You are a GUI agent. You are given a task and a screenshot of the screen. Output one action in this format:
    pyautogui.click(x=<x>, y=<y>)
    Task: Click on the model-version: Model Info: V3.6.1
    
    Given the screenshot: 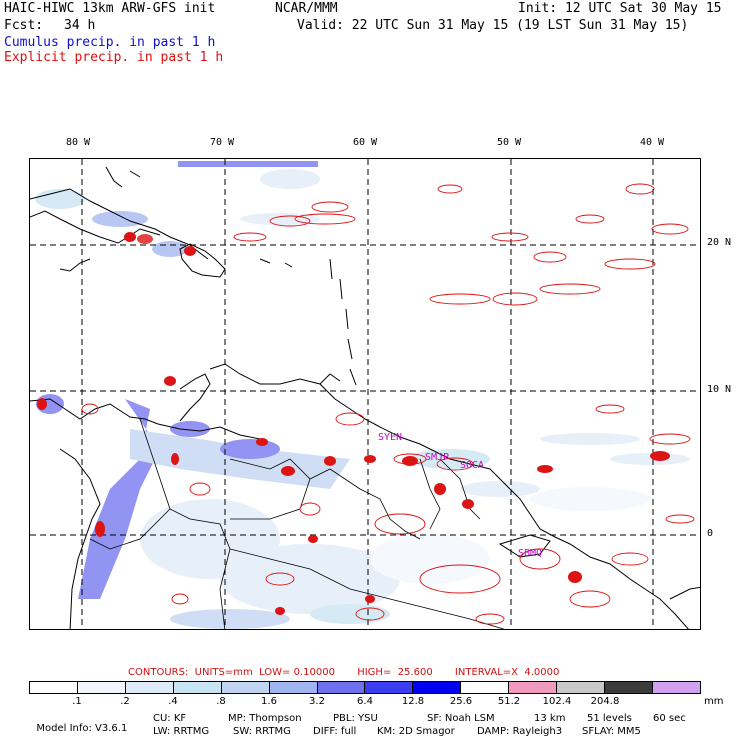 What is the action you would take?
    pyautogui.click(x=82, y=728)
    